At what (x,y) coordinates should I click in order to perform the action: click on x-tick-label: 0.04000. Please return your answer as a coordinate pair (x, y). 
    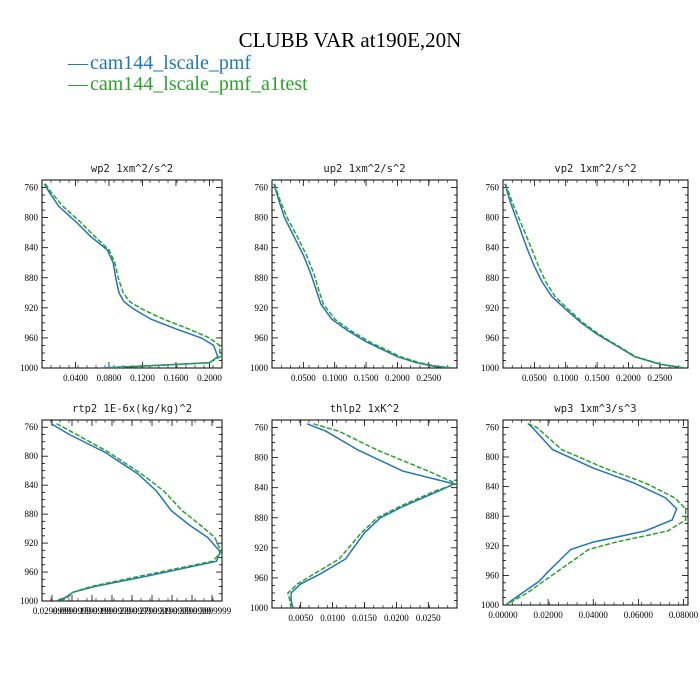
    Looking at the image, I should click on (594, 615).